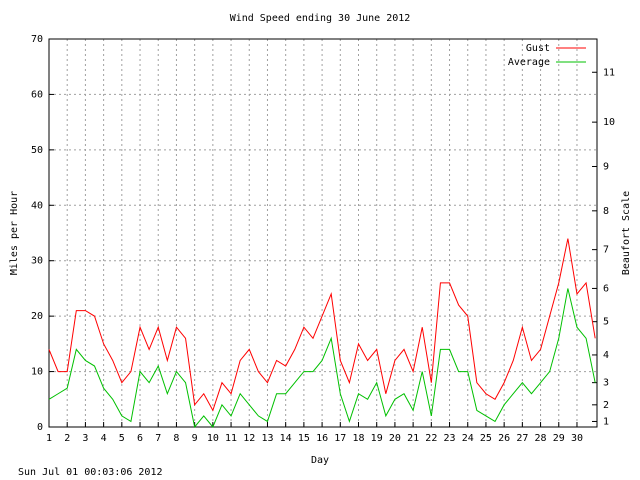 The height and width of the screenshot is (480, 640). Describe the element at coordinates (213, 438) in the screenshot. I see `x-tick-label: 10` at that location.